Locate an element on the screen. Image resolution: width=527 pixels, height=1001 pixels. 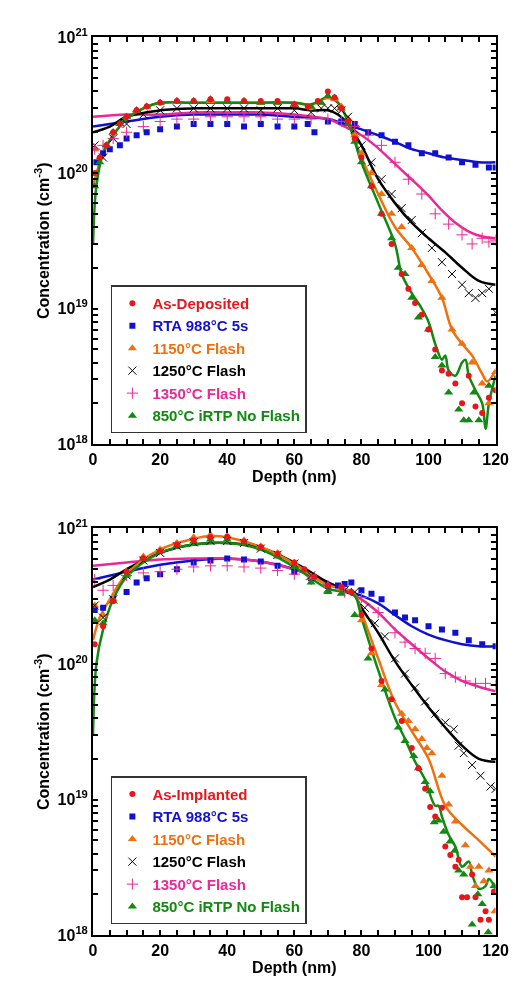
legend-label: As-Deposited is located at coordinates (201, 303).